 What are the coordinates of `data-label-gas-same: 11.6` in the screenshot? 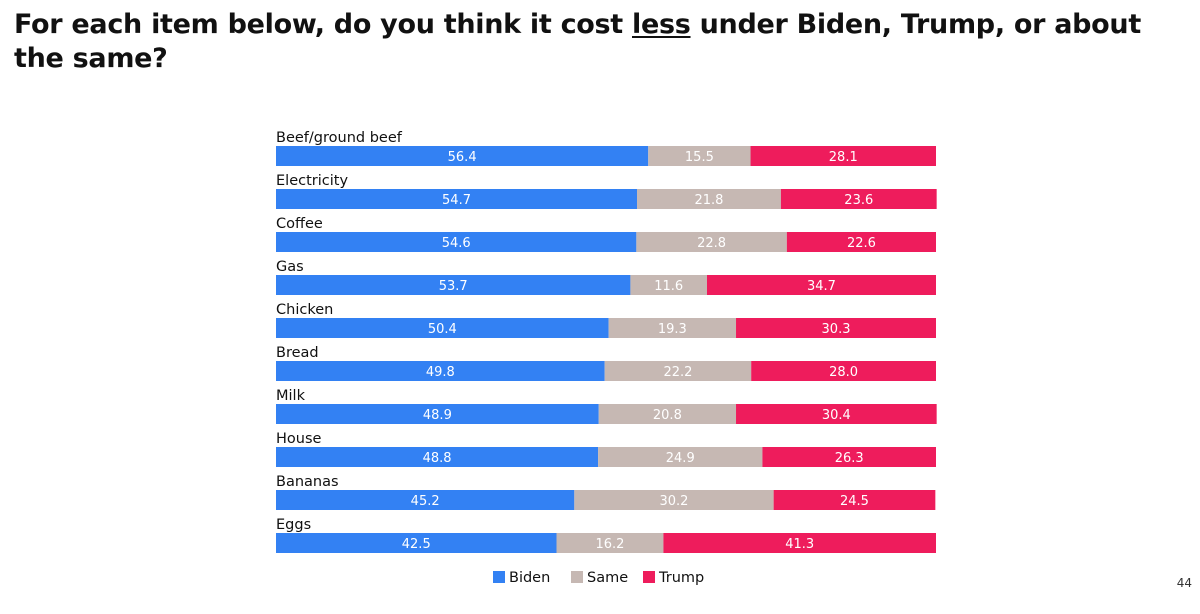 It's located at (668, 286).